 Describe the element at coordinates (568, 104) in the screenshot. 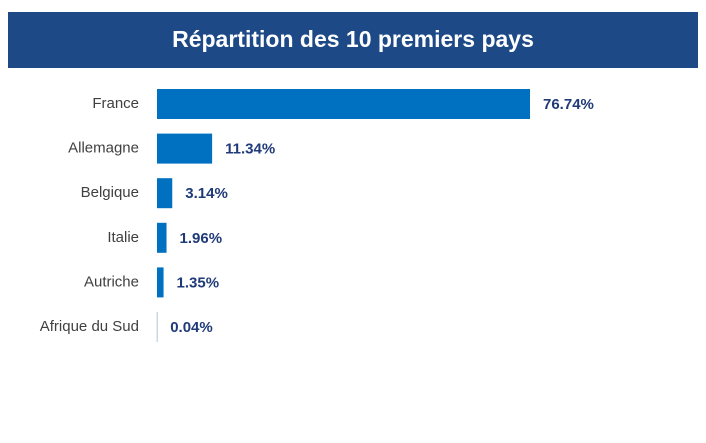

I see `data-label: 76.74%` at that location.